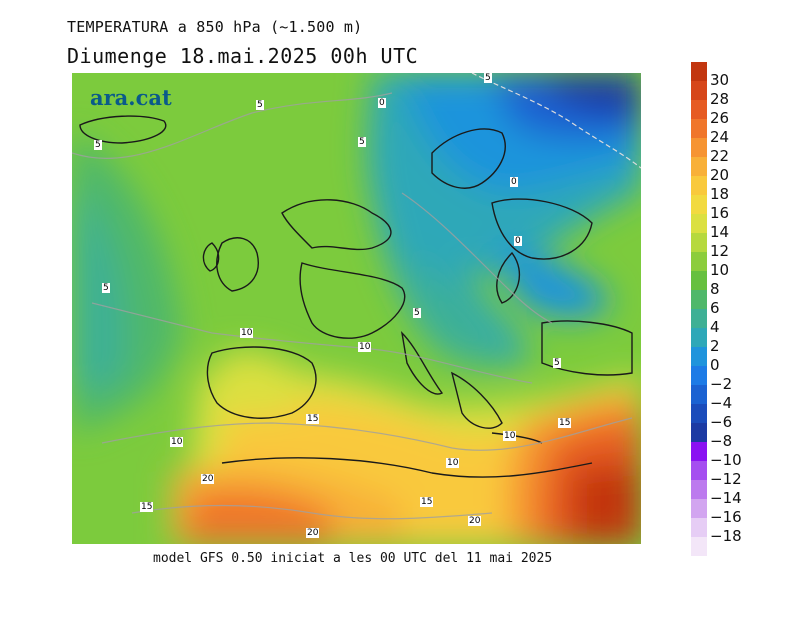 The width and height of the screenshot is (800, 617). I want to click on legend-label: −14, so click(726, 498).